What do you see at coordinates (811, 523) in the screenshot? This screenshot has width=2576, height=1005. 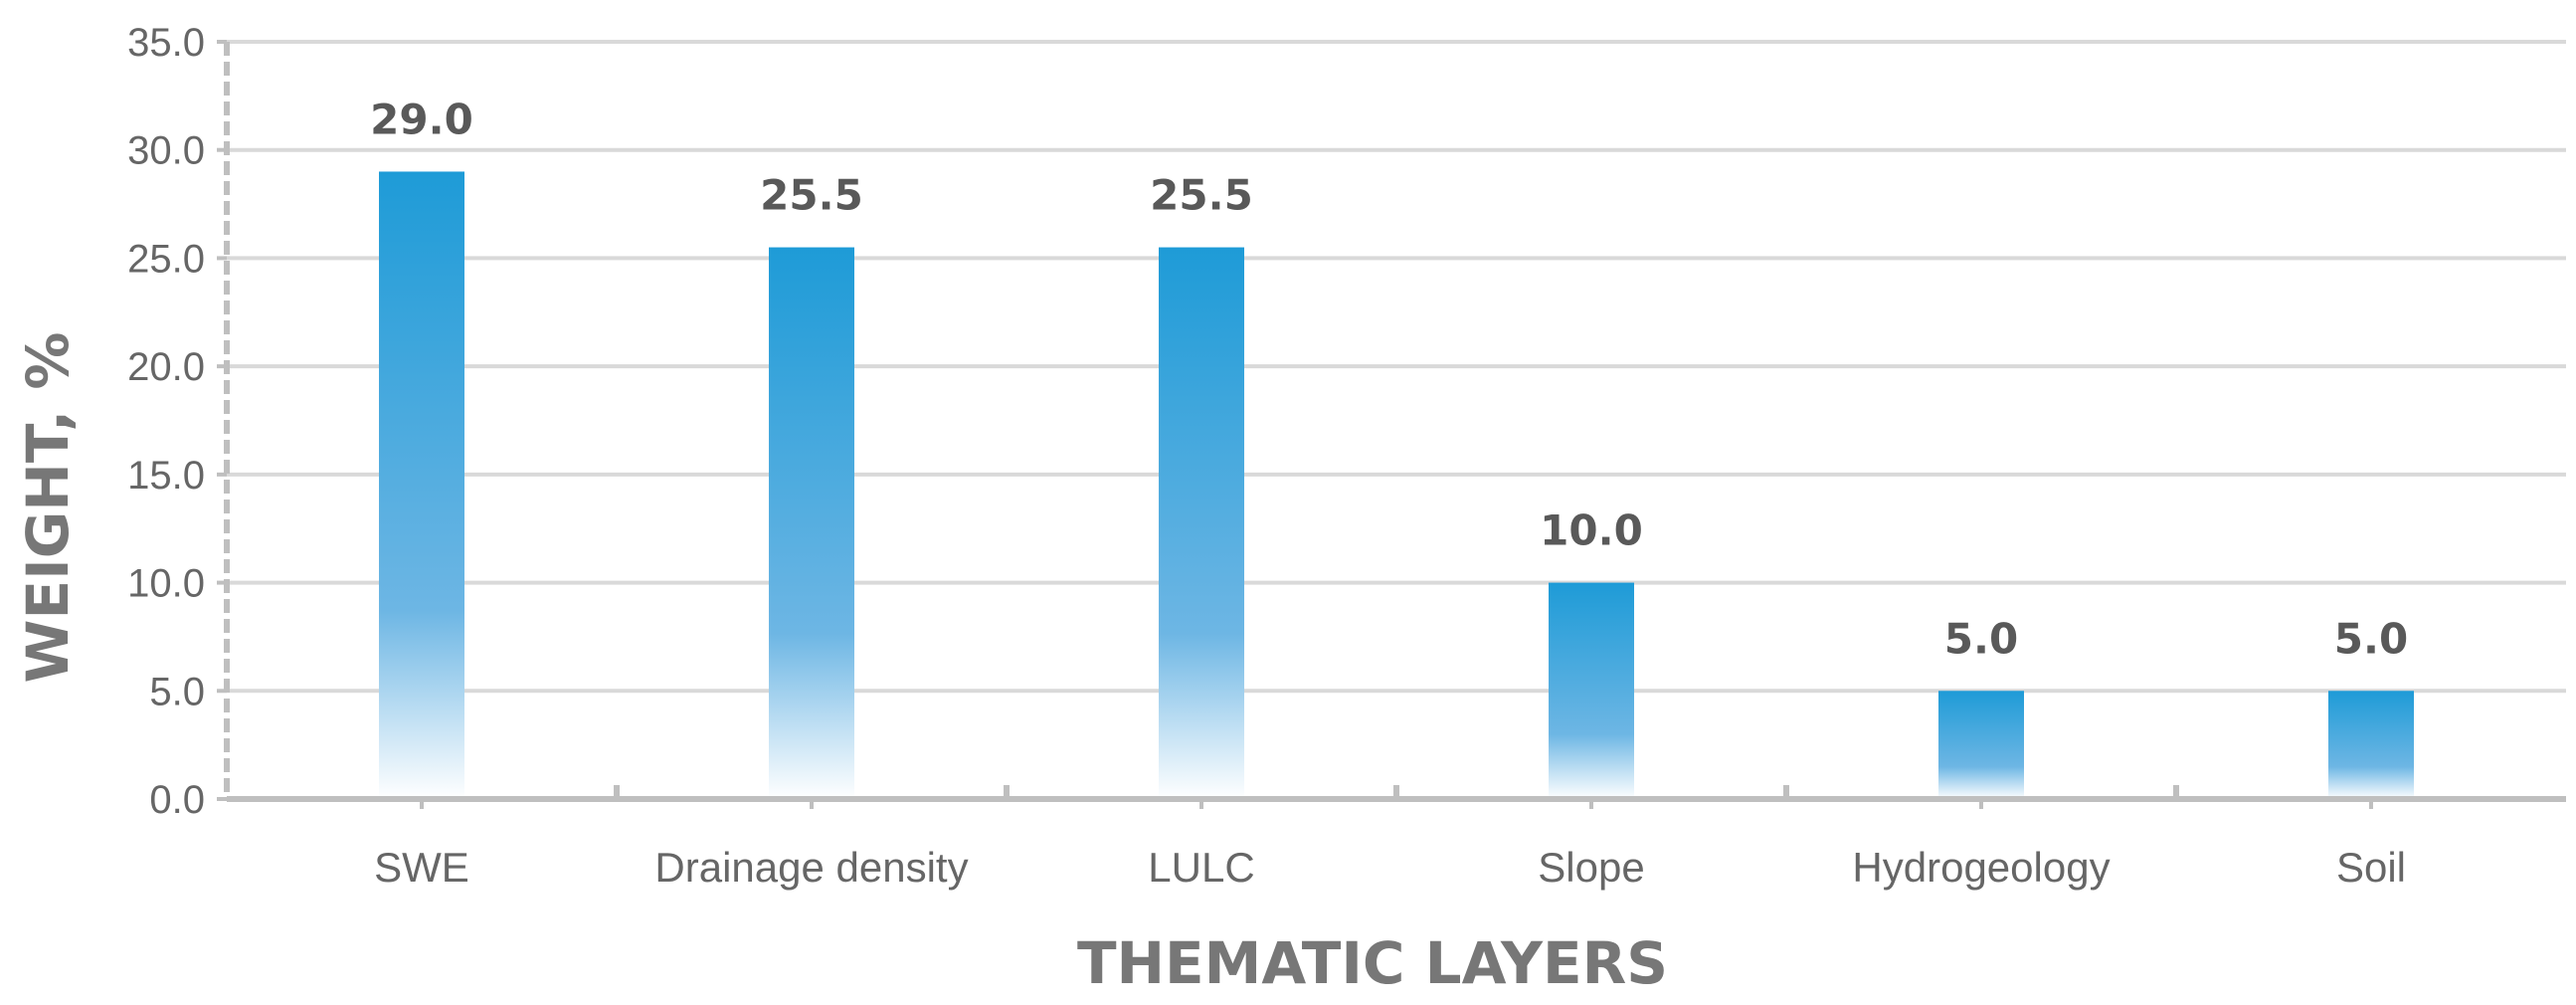 I see `bar-drainage-density` at bounding box center [811, 523].